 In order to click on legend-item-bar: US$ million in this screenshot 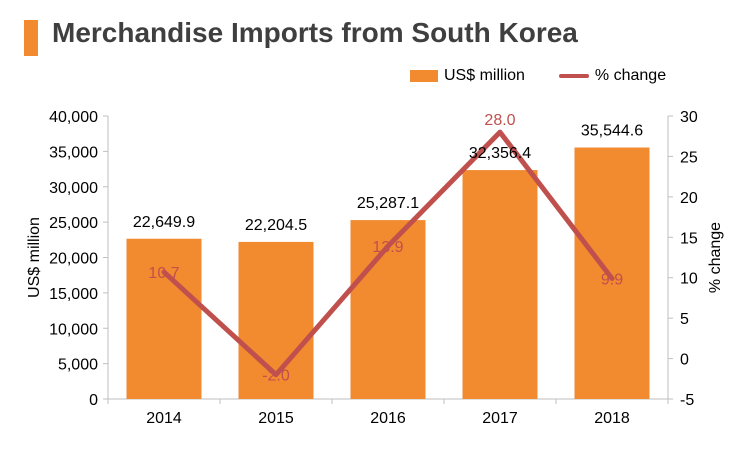, I will do `click(467, 76)`.